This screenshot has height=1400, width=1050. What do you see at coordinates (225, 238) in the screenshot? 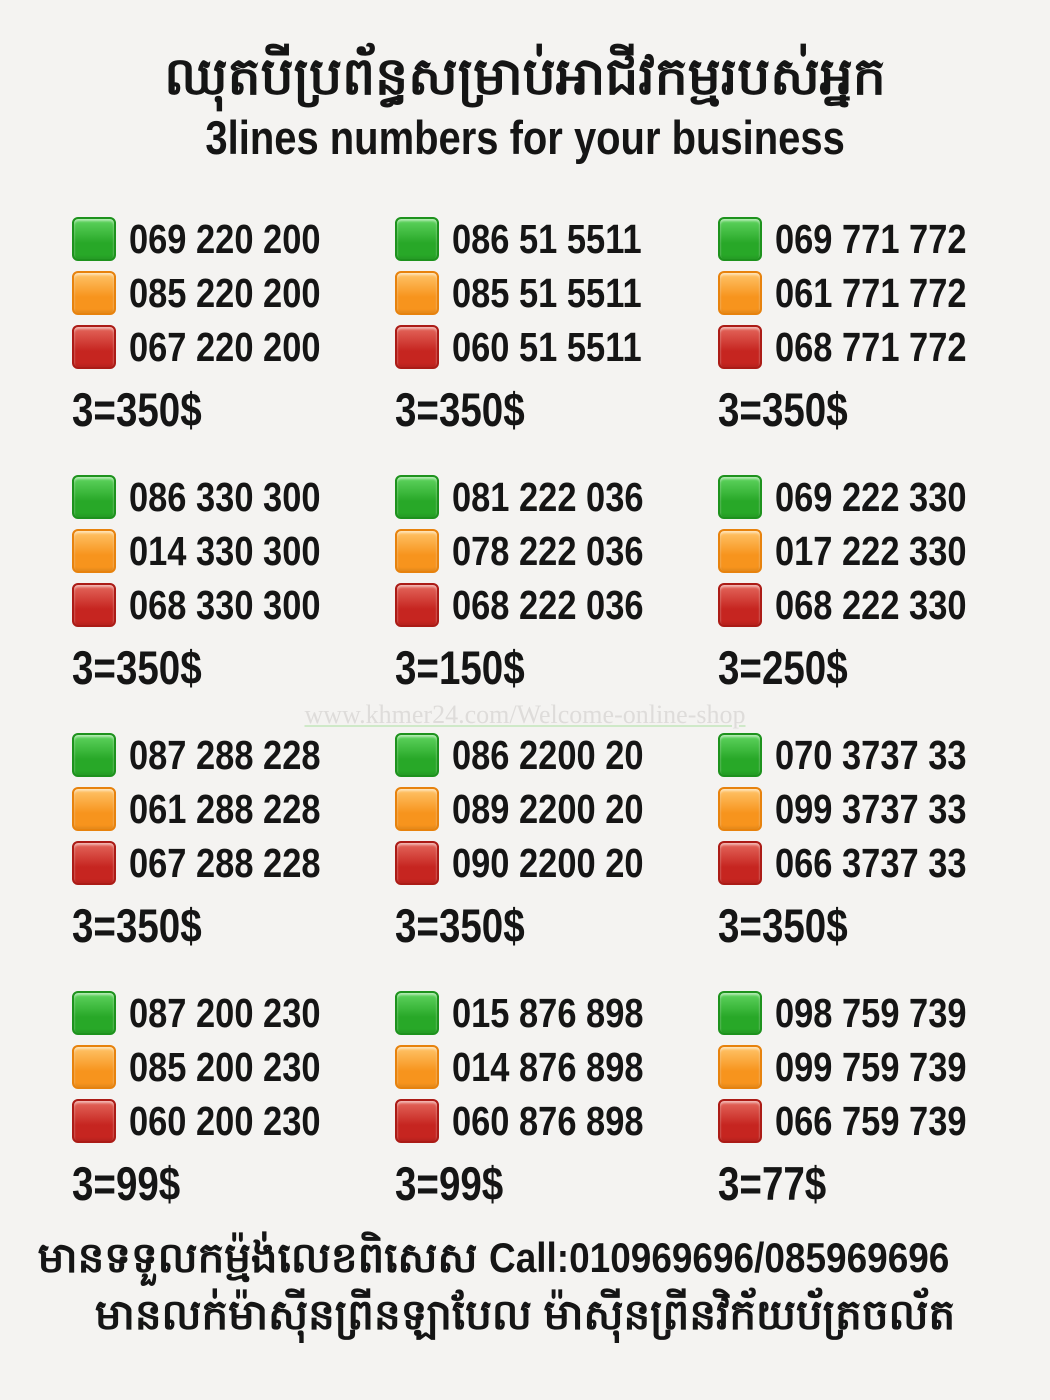
I see `phone-number: 069 220 200` at bounding box center [225, 238].